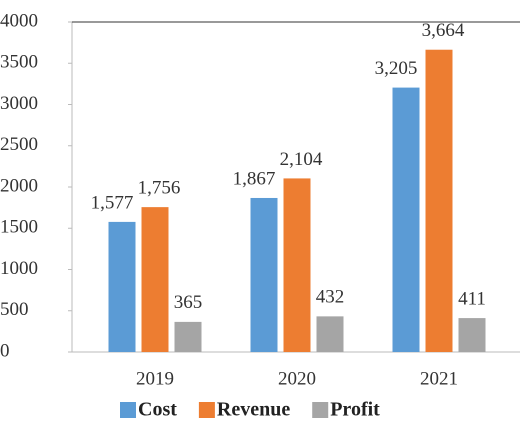 Image resolution: width=526 pixels, height=444 pixels. What do you see at coordinates (159, 187) in the screenshot?
I see `data-label: 1,756` at bounding box center [159, 187].